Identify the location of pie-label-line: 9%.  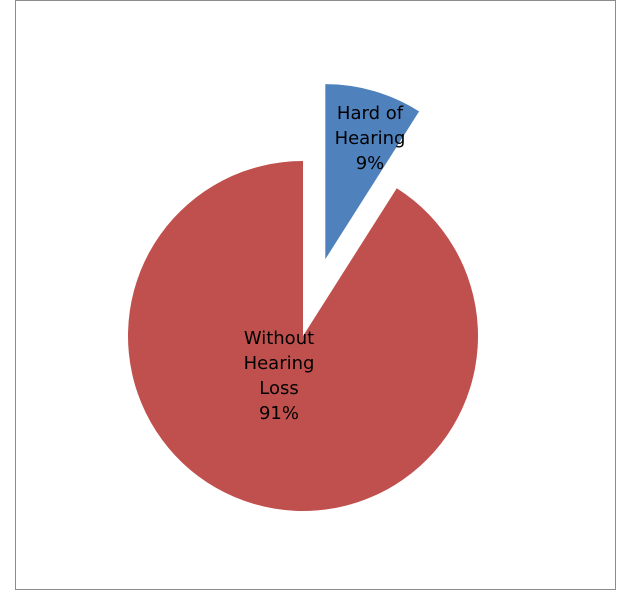
(370, 163).